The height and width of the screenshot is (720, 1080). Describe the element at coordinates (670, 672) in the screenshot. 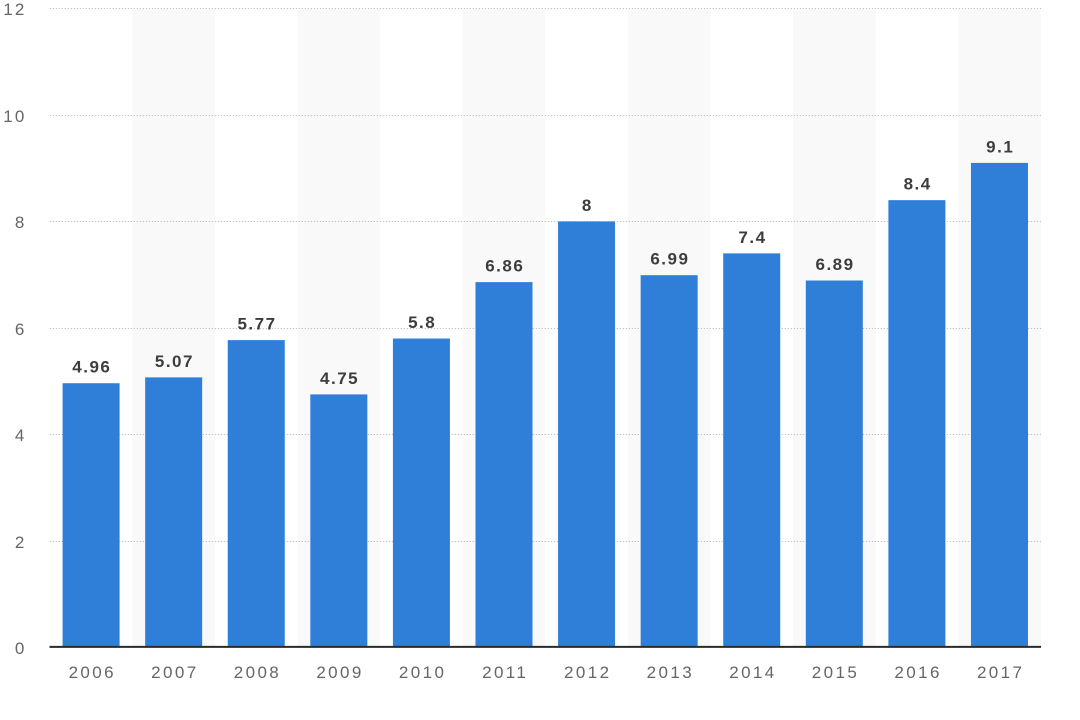

I see `svg-text: 2013` at that location.